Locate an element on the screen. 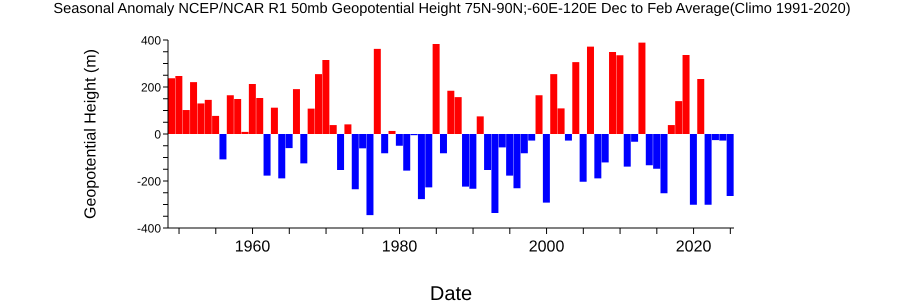 The image size is (904, 304). x-tick-label: 1960 is located at coordinates (252, 247).